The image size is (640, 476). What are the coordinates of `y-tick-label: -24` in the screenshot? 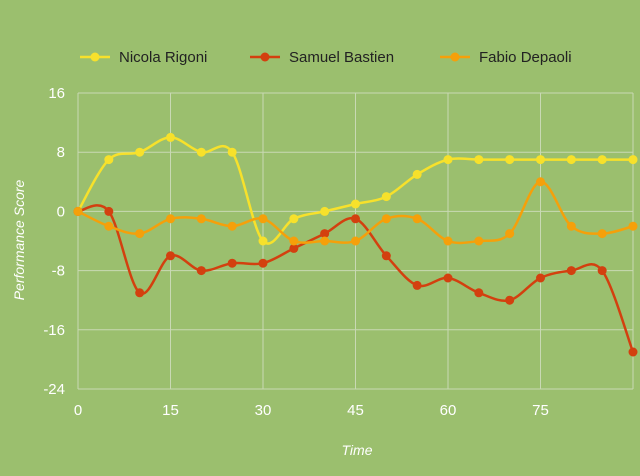 It's located at (54, 389).